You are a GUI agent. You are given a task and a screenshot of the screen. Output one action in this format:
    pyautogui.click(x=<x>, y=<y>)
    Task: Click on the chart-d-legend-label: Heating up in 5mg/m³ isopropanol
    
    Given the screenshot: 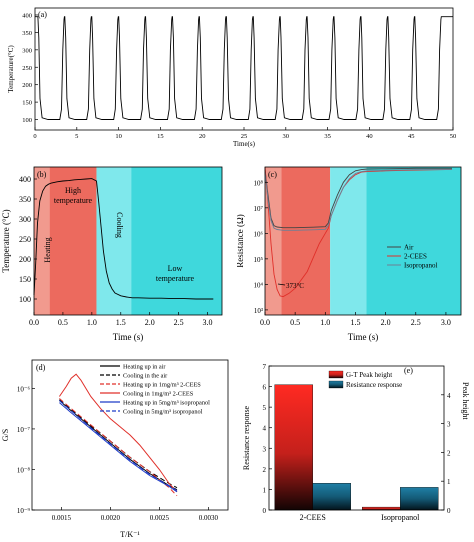 What is the action you would take?
    pyautogui.click(x=166, y=403)
    